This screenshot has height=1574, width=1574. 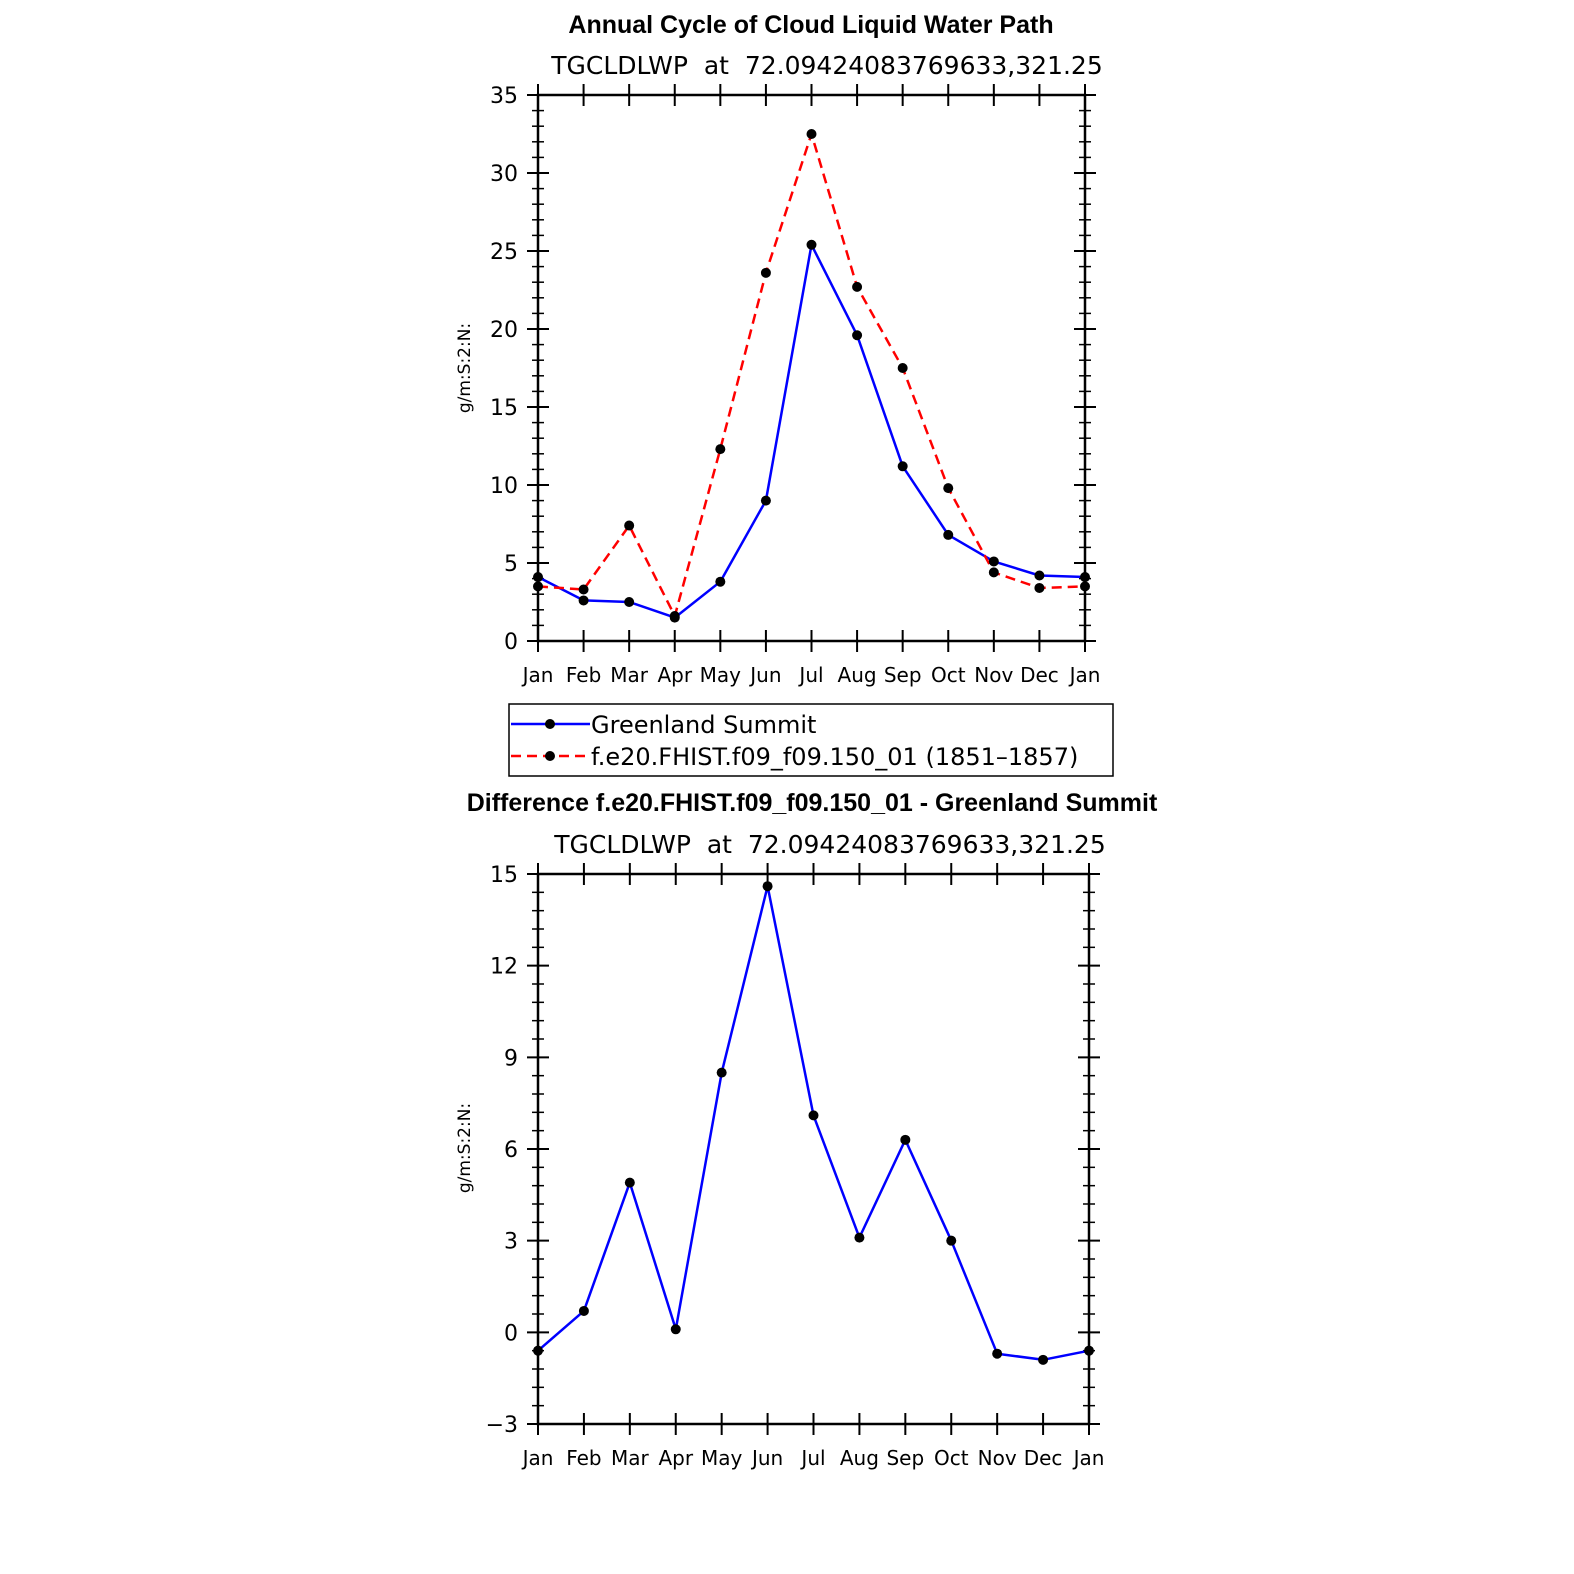 I want to click on bottom-x-tick-label: Jul, so click(x=812, y=1458).